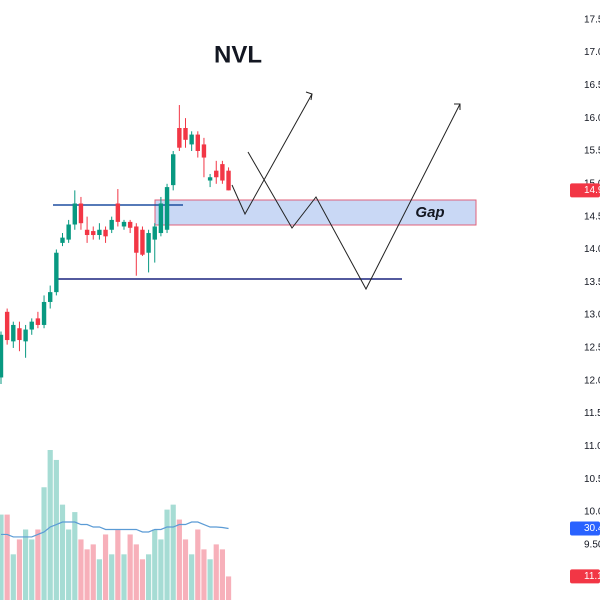 The height and width of the screenshot is (600, 600). I want to click on volume-tag: 11.1, so click(592, 576).